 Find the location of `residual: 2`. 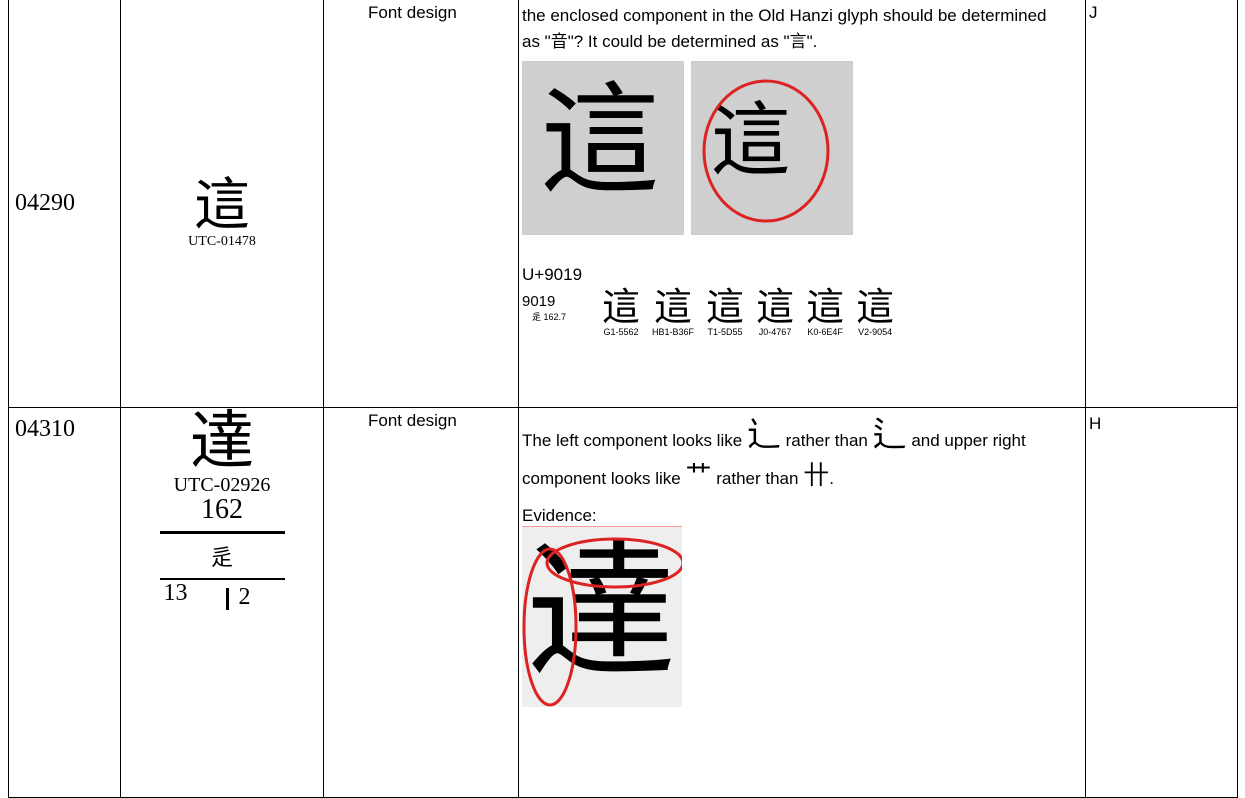

residual: 2 is located at coordinates (238, 597).